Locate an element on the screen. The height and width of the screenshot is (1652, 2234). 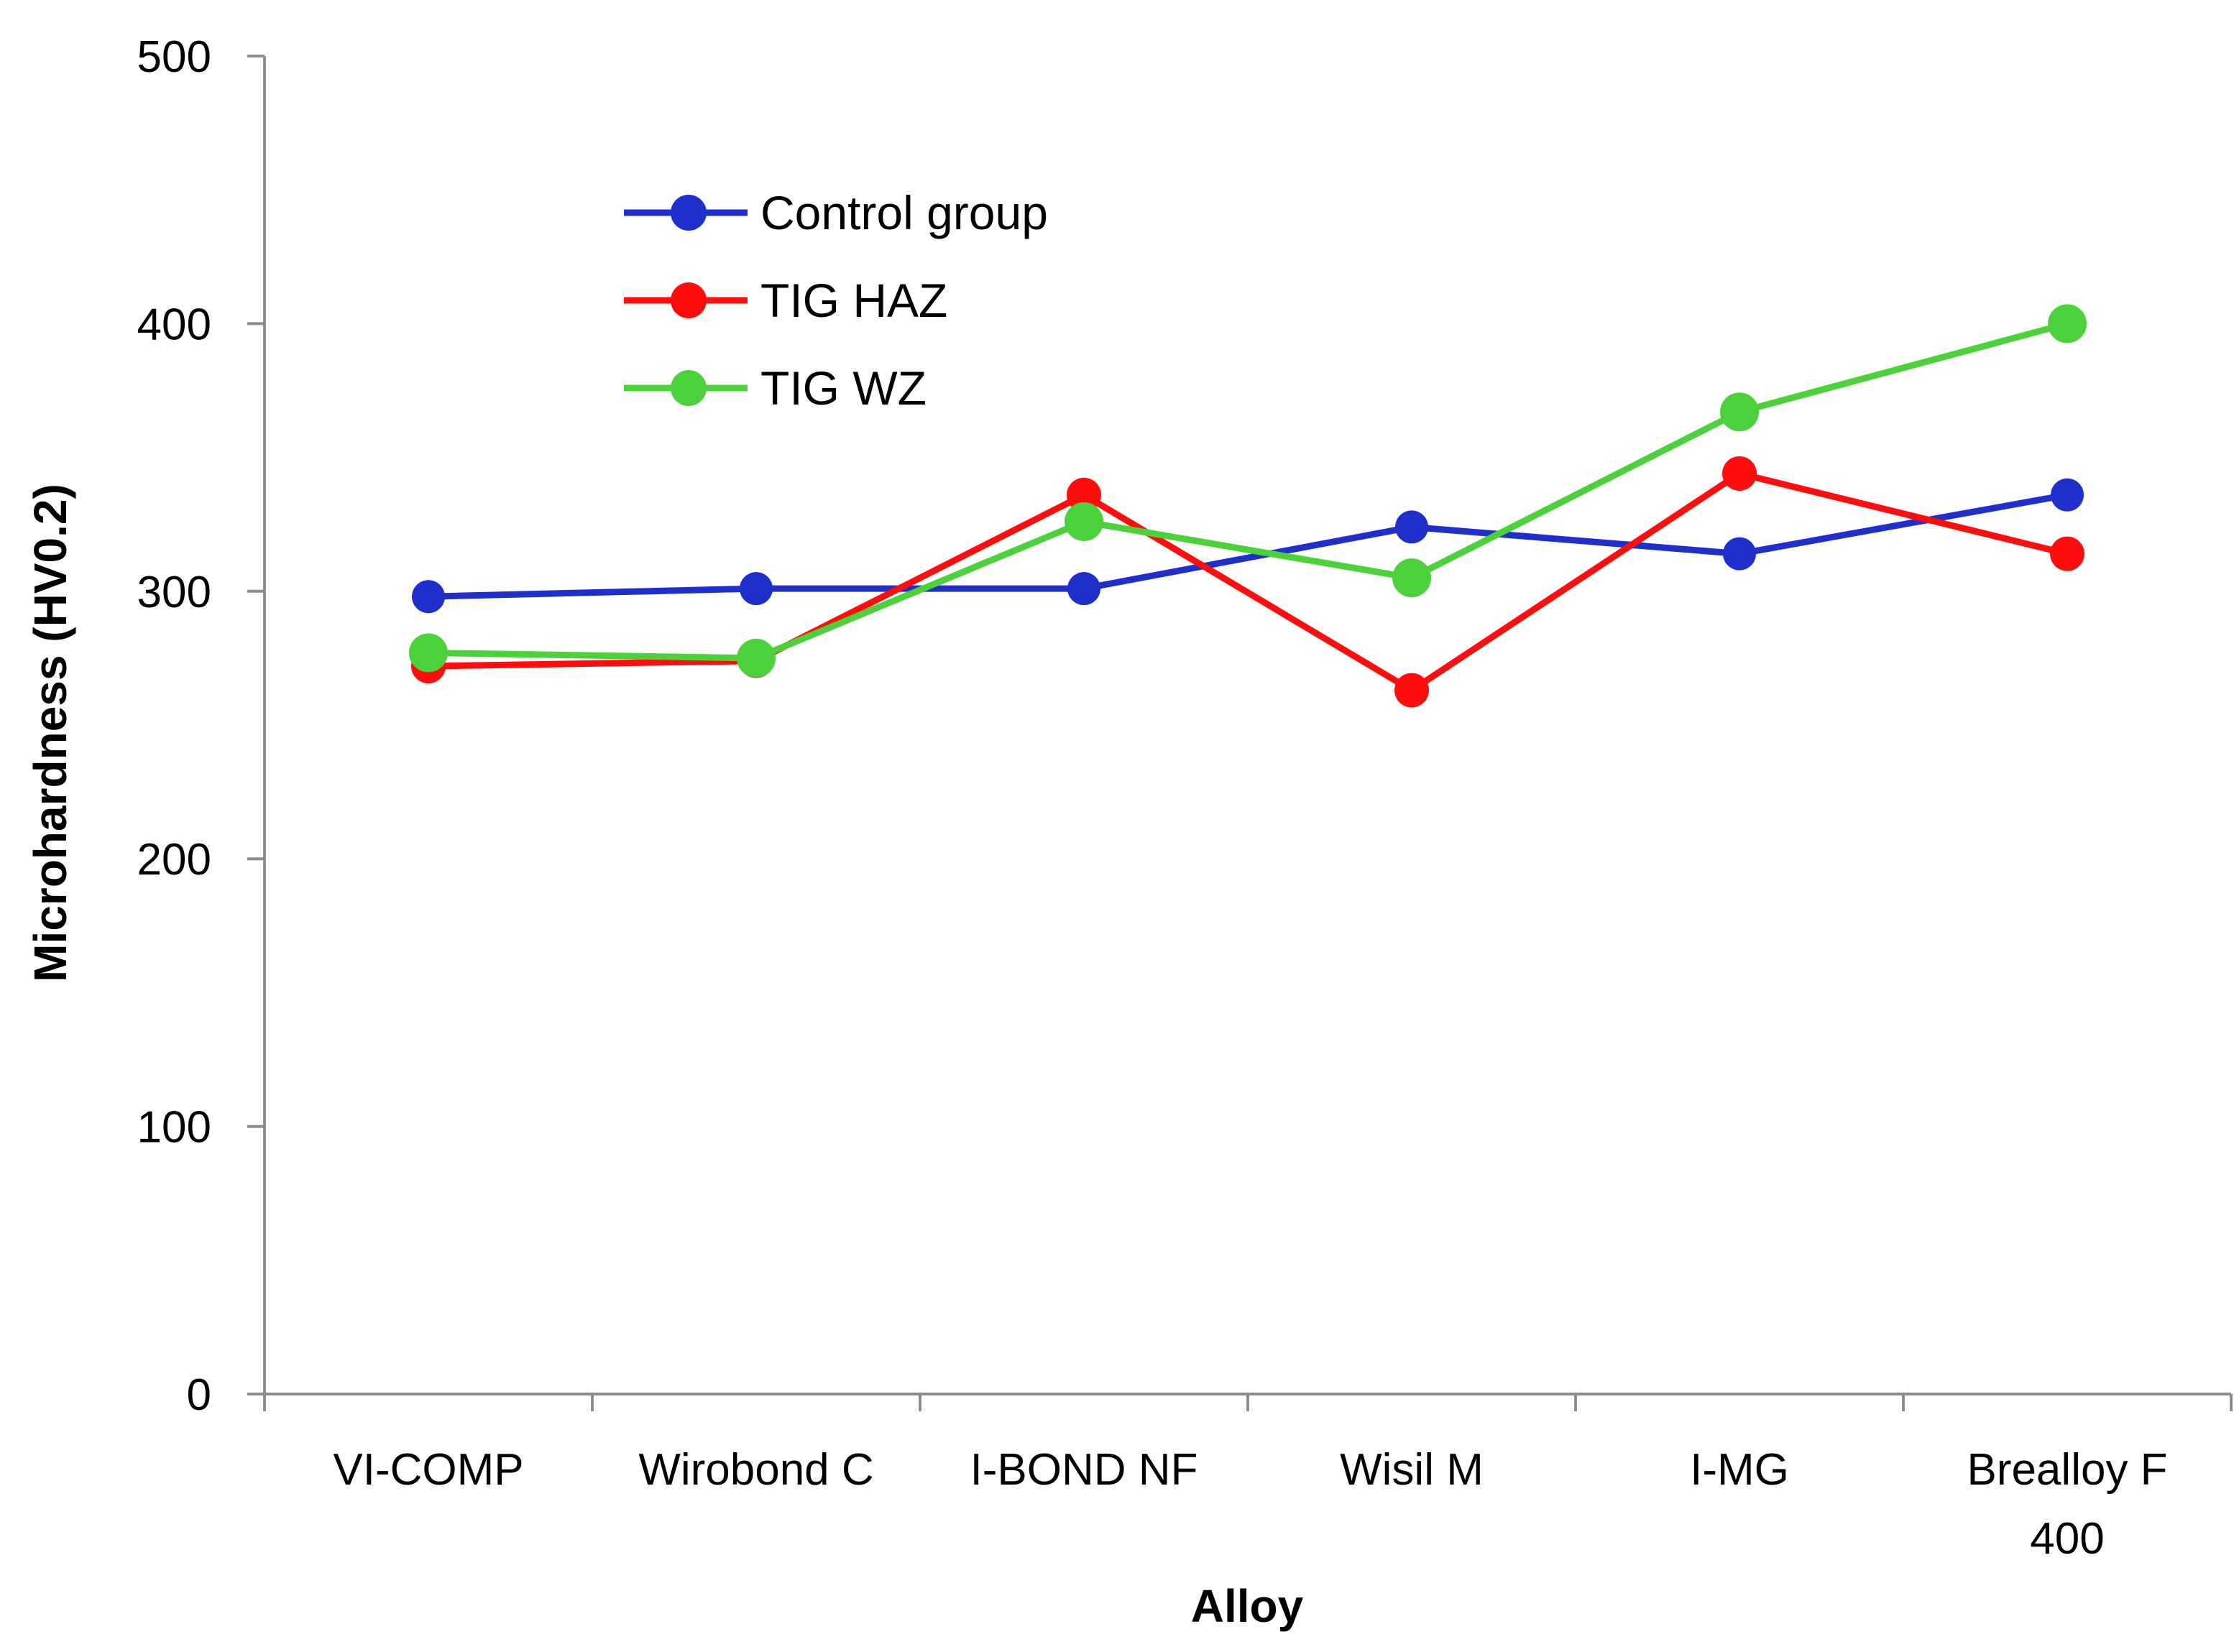
legend-item: TIG WZ is located at coordinates (775, 388).